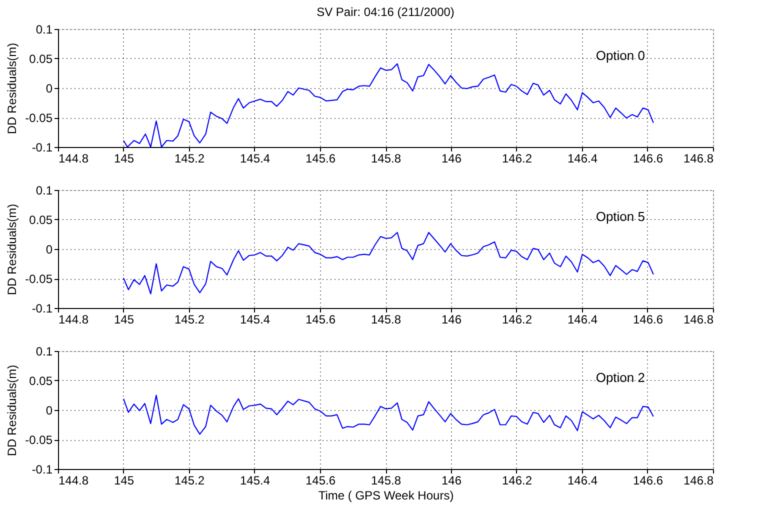  Describe the element at coordinates (620, 216) in the screenshot. I see `annotation: Option 5` at that location.